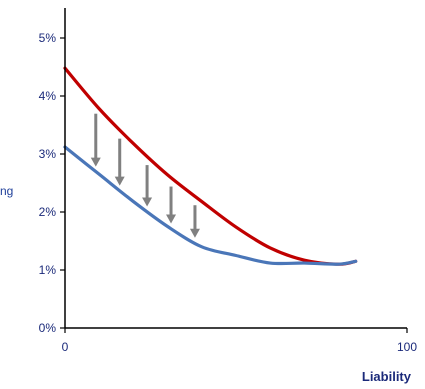 The width and height of the screenshot is (425, 389). I want to click on x-tick-label: 100, so click(407, 347).